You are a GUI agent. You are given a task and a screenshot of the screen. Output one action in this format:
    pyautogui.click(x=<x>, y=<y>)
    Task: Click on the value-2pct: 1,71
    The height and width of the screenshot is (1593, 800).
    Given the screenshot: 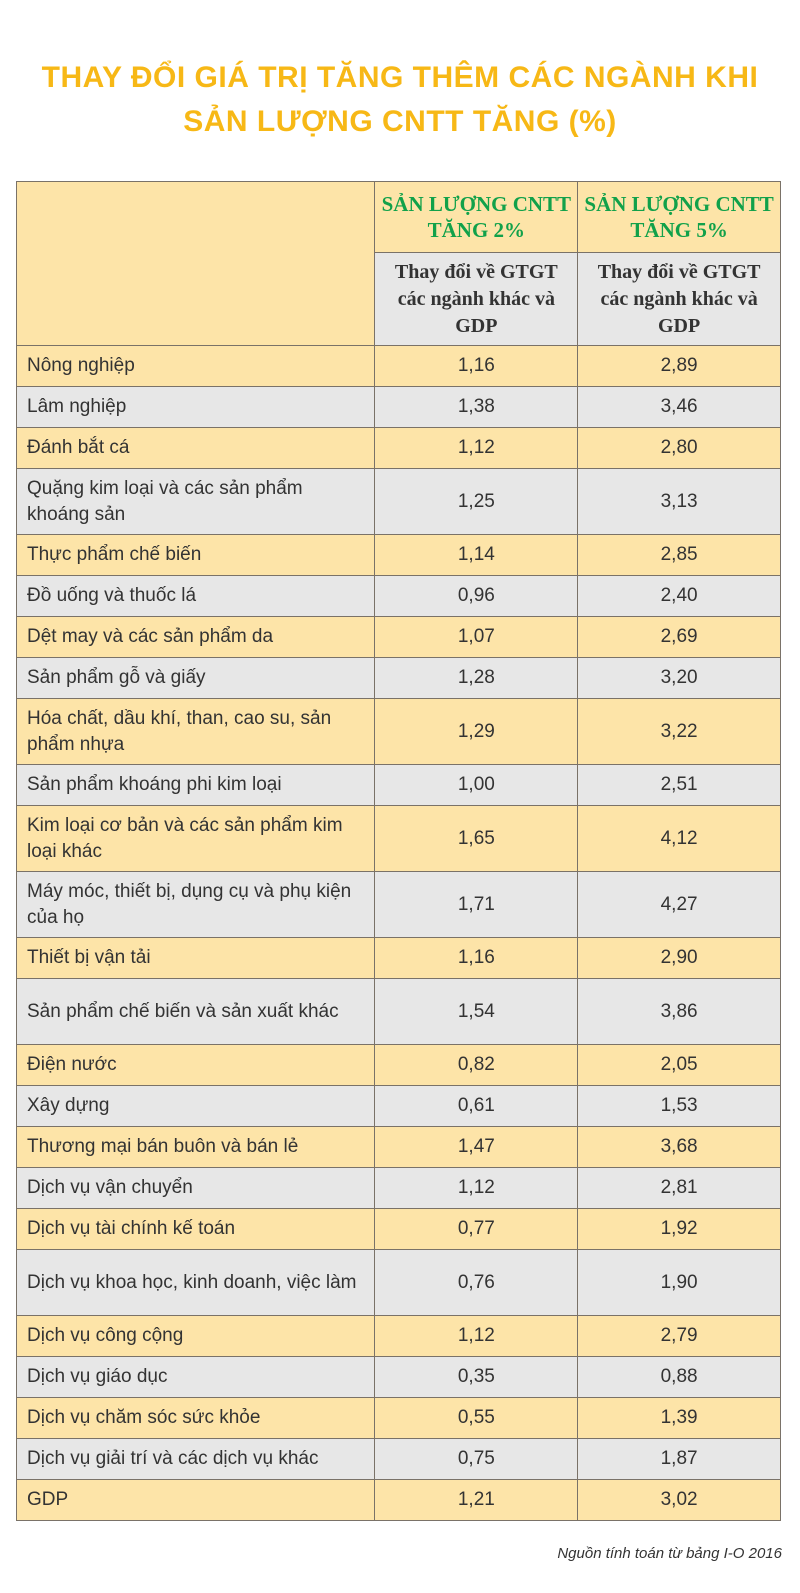 What is the action you would take?
    pyautogui.click(x=476, y=904)
    